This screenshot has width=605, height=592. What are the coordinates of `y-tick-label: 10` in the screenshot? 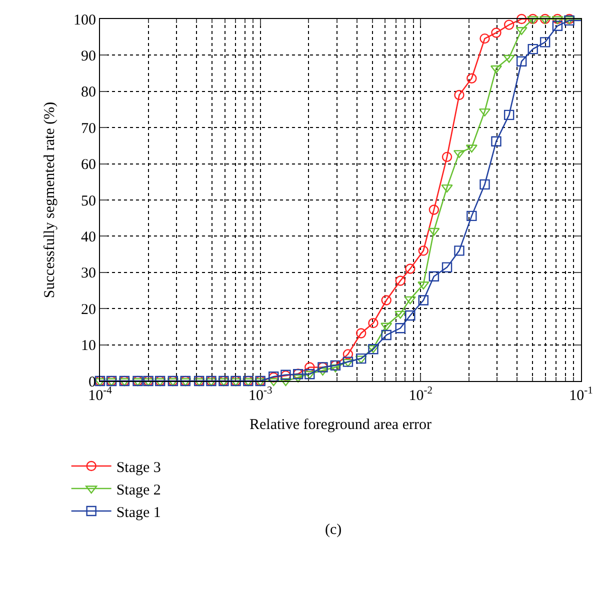 It's located at (88, 346).